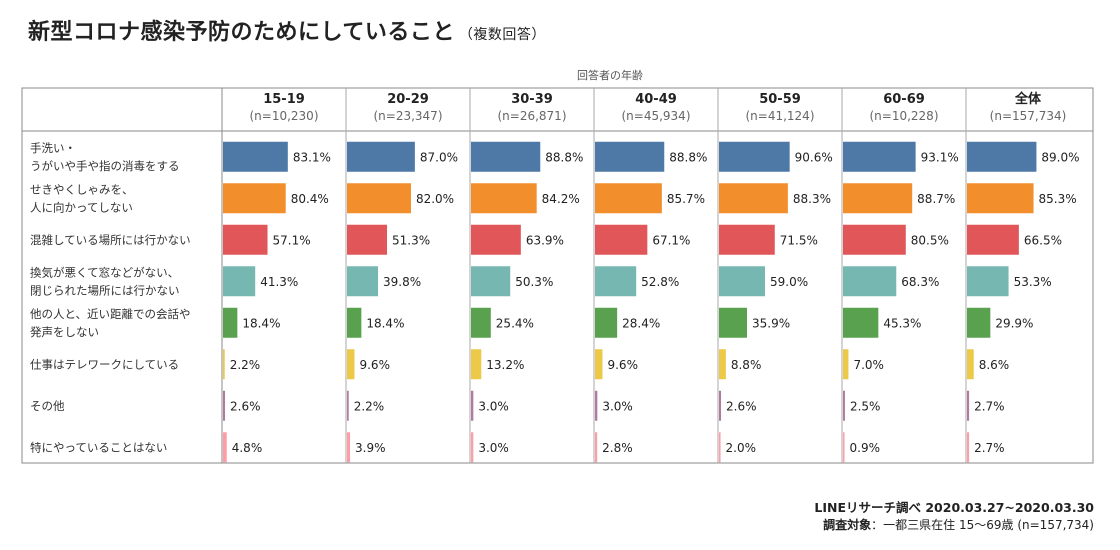  I want to click on group-n-15-19: (n=10,230), so click(283, 116).